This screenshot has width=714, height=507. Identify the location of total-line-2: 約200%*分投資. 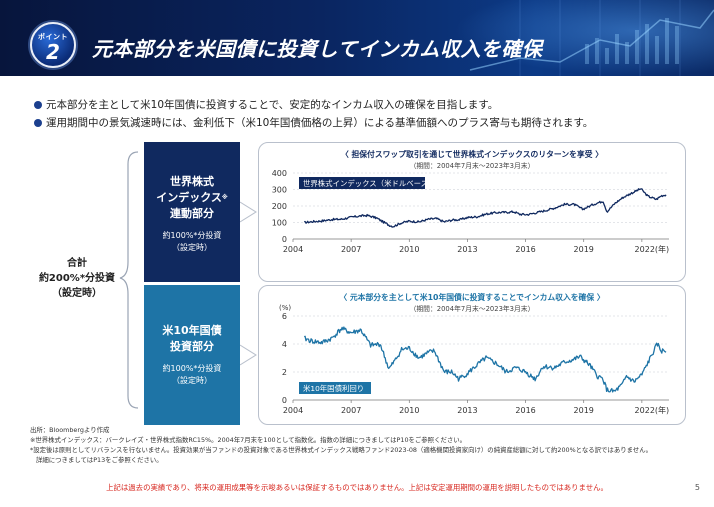
(77, 278).